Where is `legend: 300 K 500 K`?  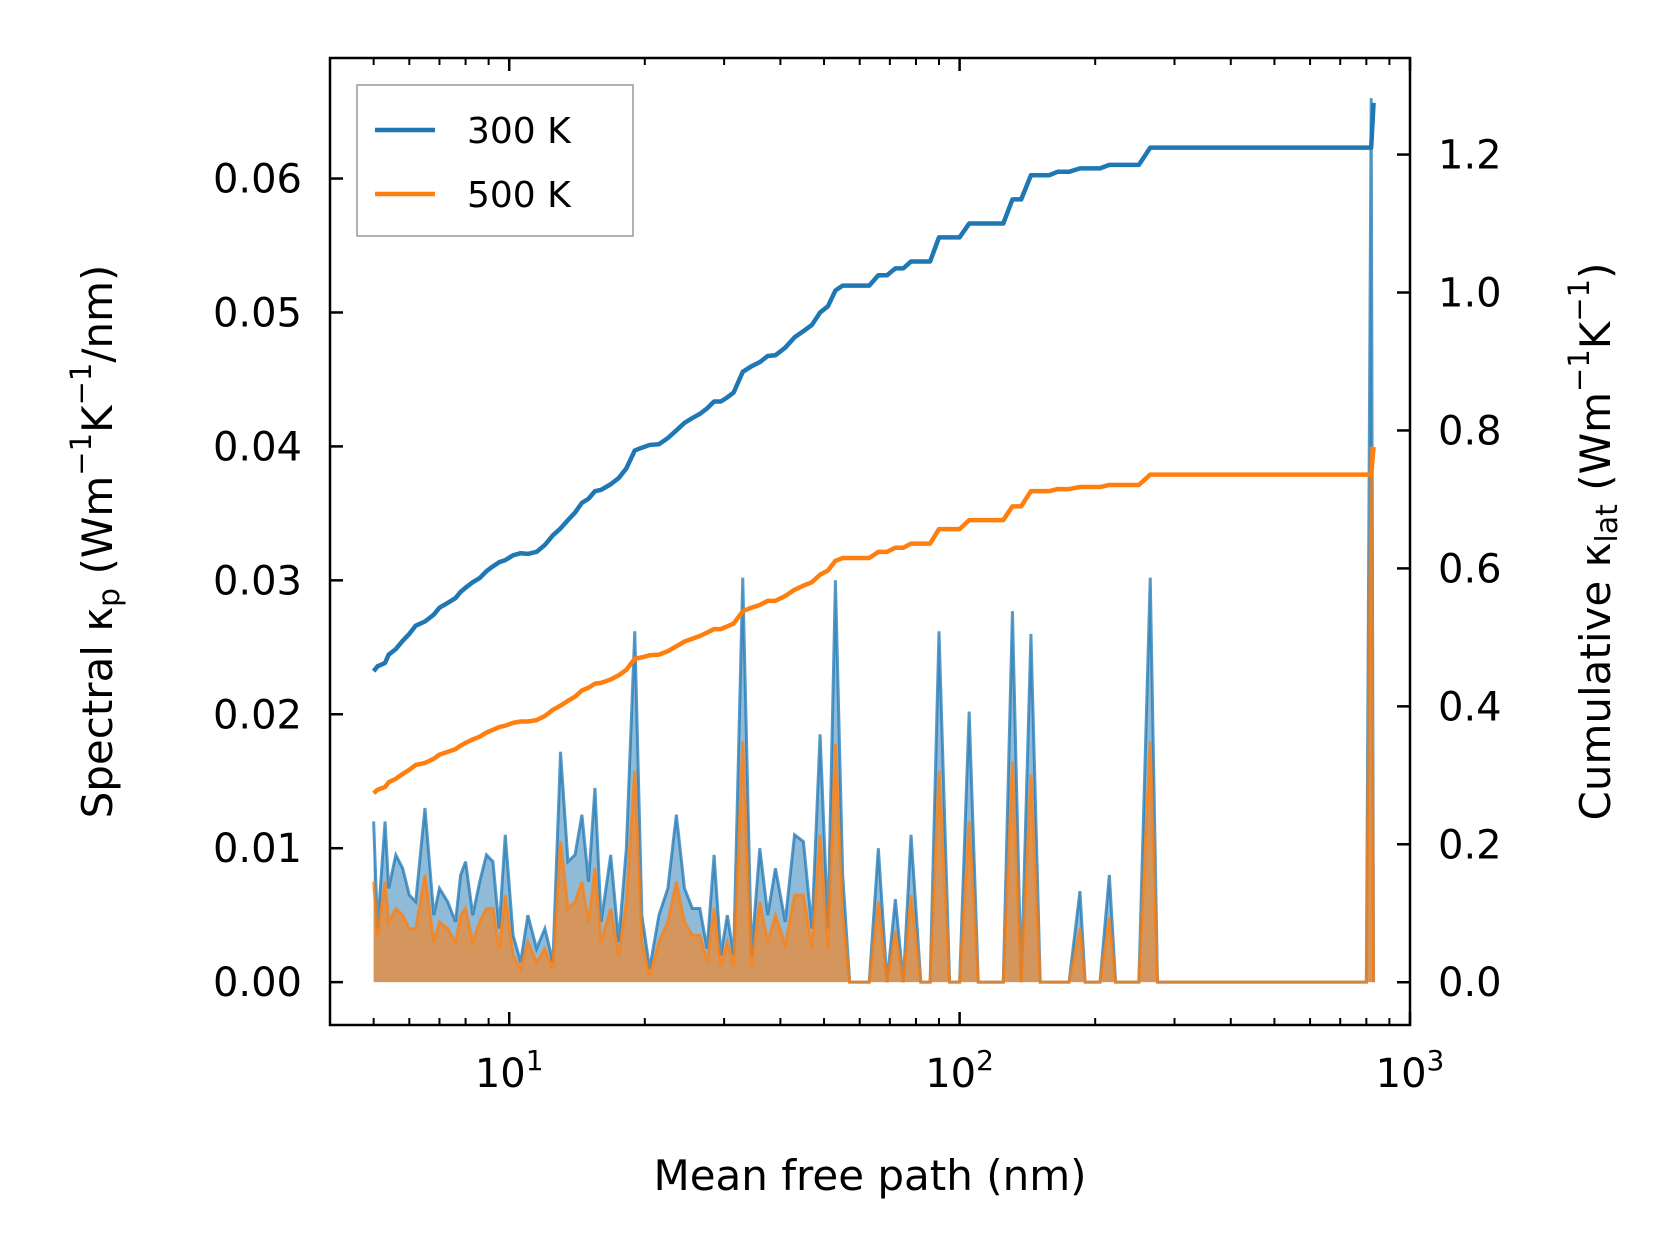
legend: 300 K 500 K is located at coordinates (495, 160).